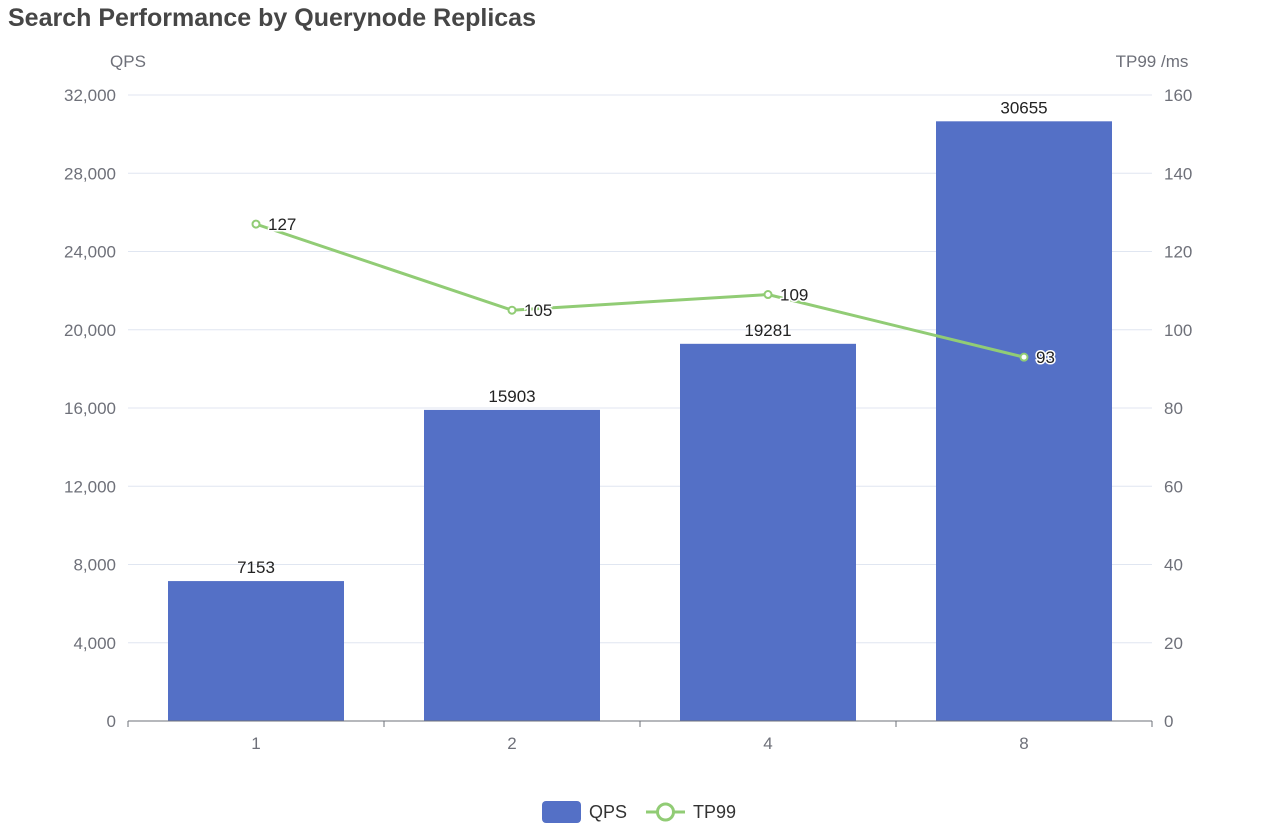 Image resolution: width=1280 pixels, height=831 pixels. What do you see at coordinates (714, 812) in the screenshot?
I see `legend-tp99-label: TP99` at bounding box center [714, 812].